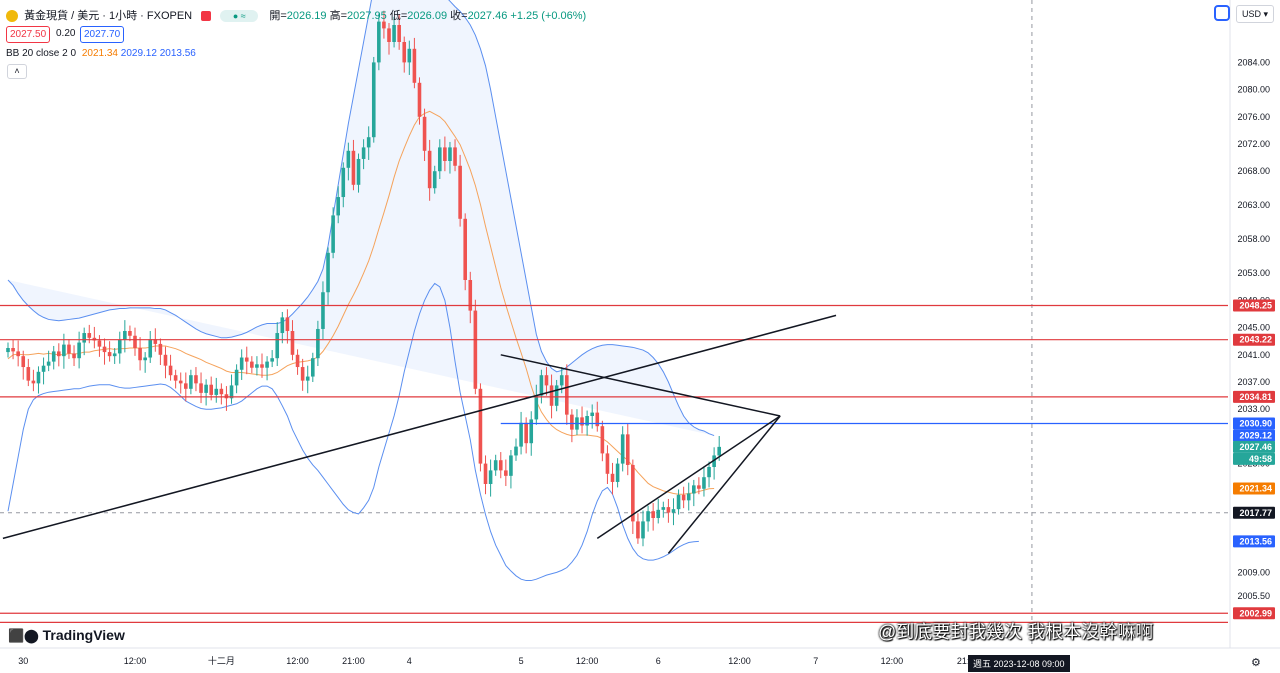 This screenshot has width=1280, height=673. Describe the element at coordinates (892, 661) in the screenshot. I see `time-tick-label: 12:00` at that location.